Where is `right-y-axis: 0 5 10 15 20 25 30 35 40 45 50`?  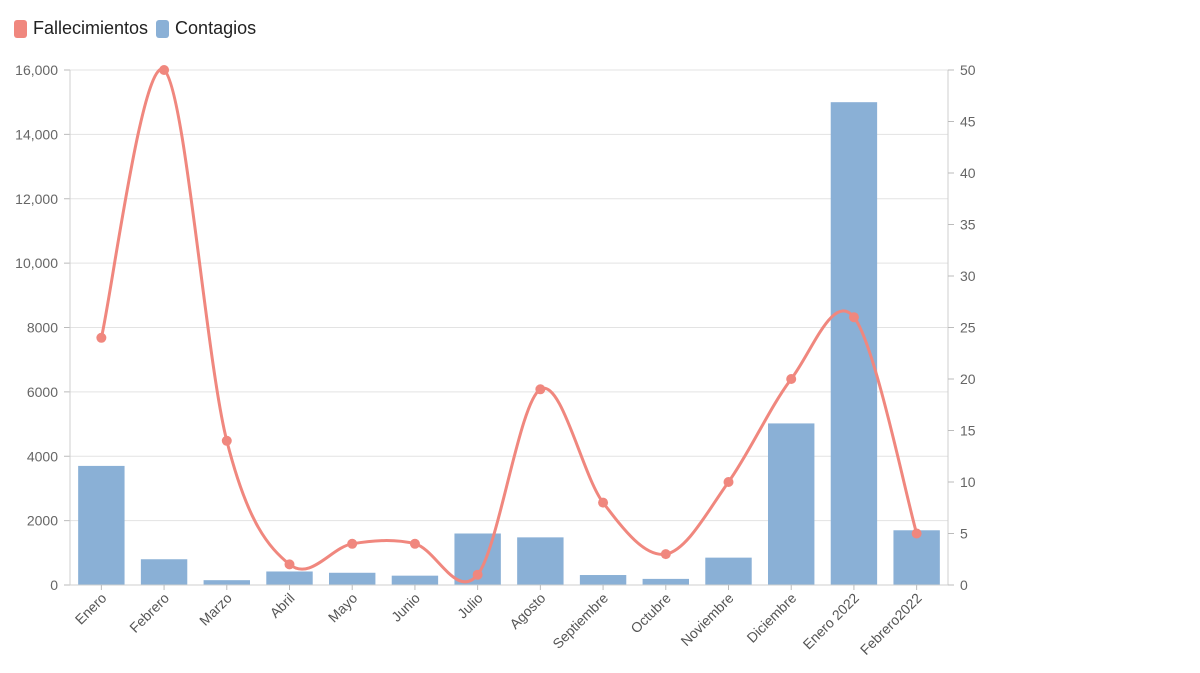 right-y-axis: 0 5 10 15 20 25 30 35 40 45 50 is located at coordinates (961, 327).